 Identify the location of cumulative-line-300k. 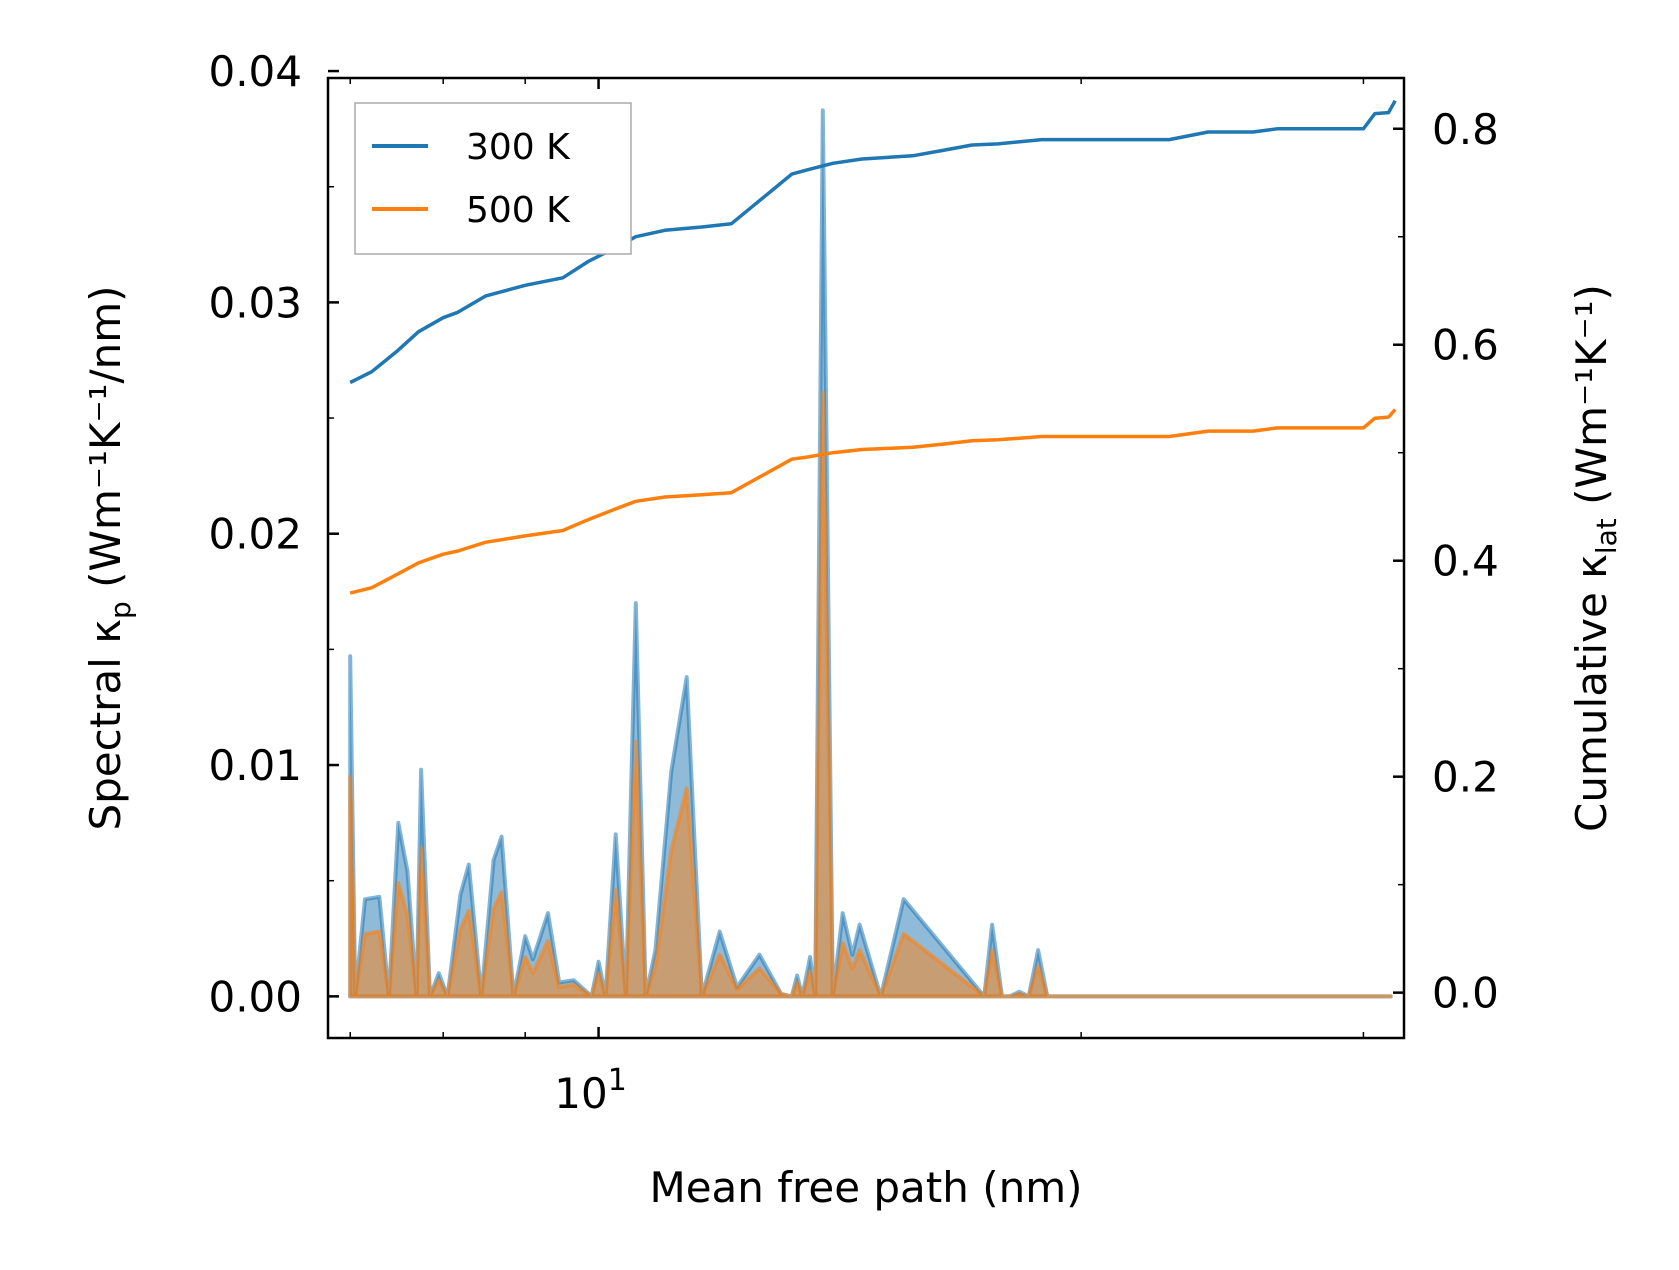
(873, 242).